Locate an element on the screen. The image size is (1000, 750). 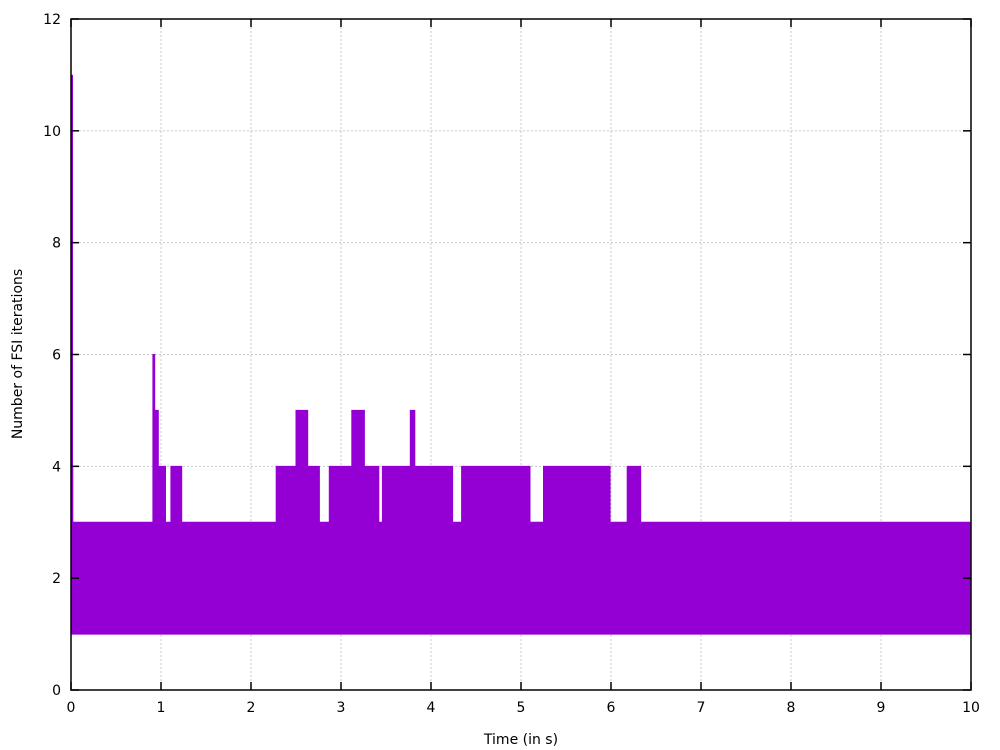
x-tick-label: 9 is located at coordinates (881, 708).